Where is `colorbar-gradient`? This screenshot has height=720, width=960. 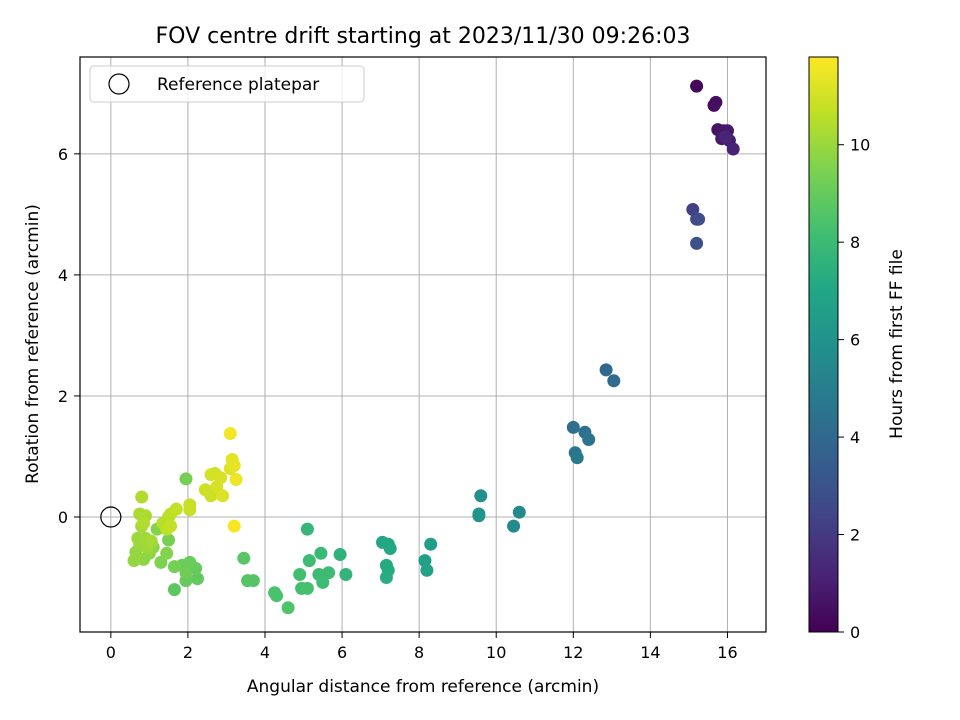 colorbar-gradient is located at coordinates (823, 344).